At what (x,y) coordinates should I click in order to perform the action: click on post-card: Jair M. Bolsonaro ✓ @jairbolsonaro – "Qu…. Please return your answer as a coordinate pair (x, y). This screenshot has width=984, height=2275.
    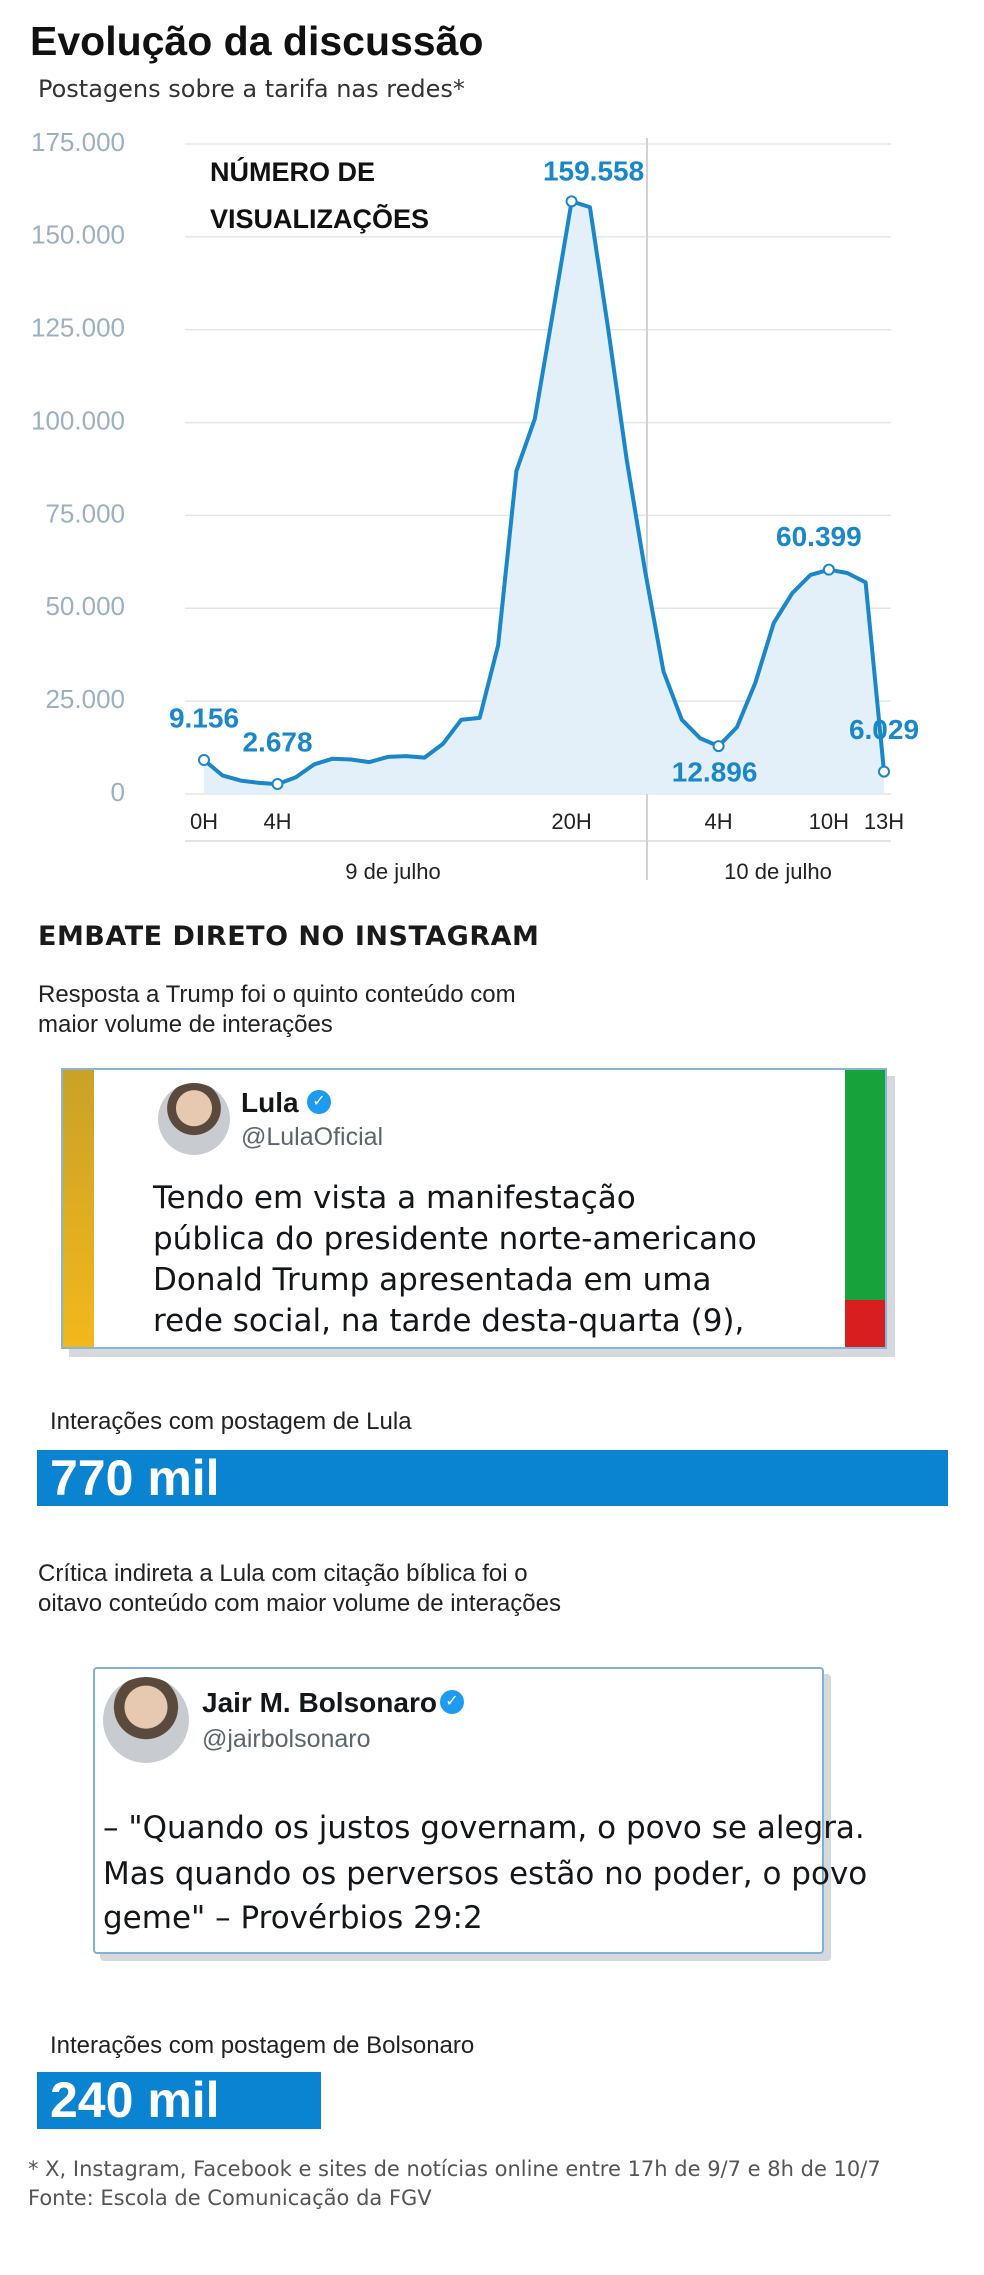
    Looking at the image, I should click on (480, 1810).